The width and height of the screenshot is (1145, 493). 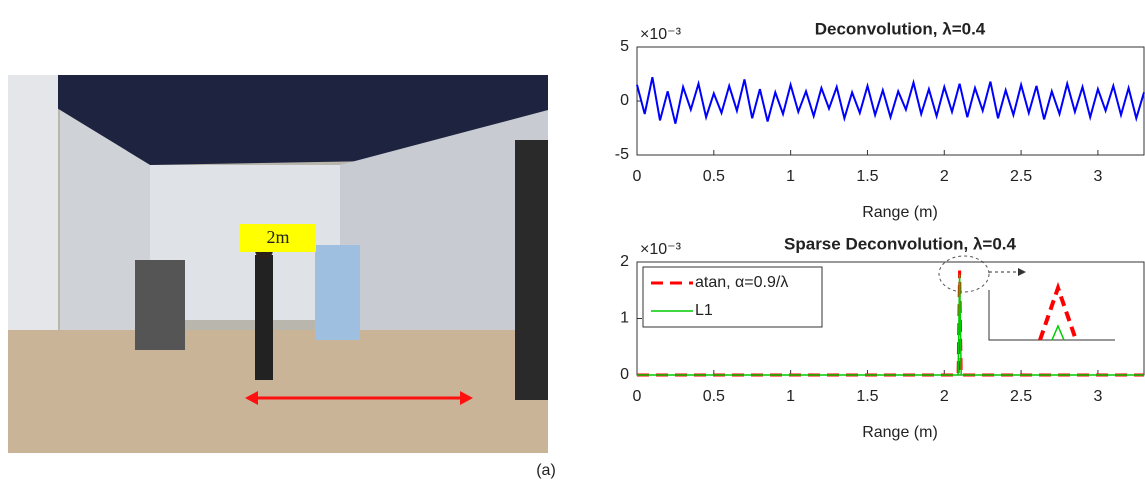 I want to click on legend-label: atan, α=0.9/λ, so click(x=741, y=282).